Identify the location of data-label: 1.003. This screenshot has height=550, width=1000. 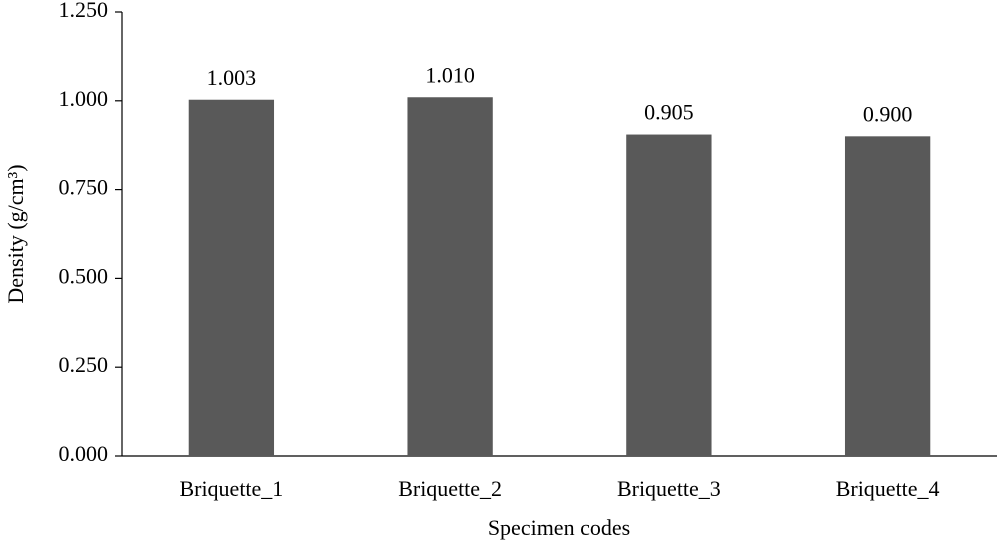
(232, 77).